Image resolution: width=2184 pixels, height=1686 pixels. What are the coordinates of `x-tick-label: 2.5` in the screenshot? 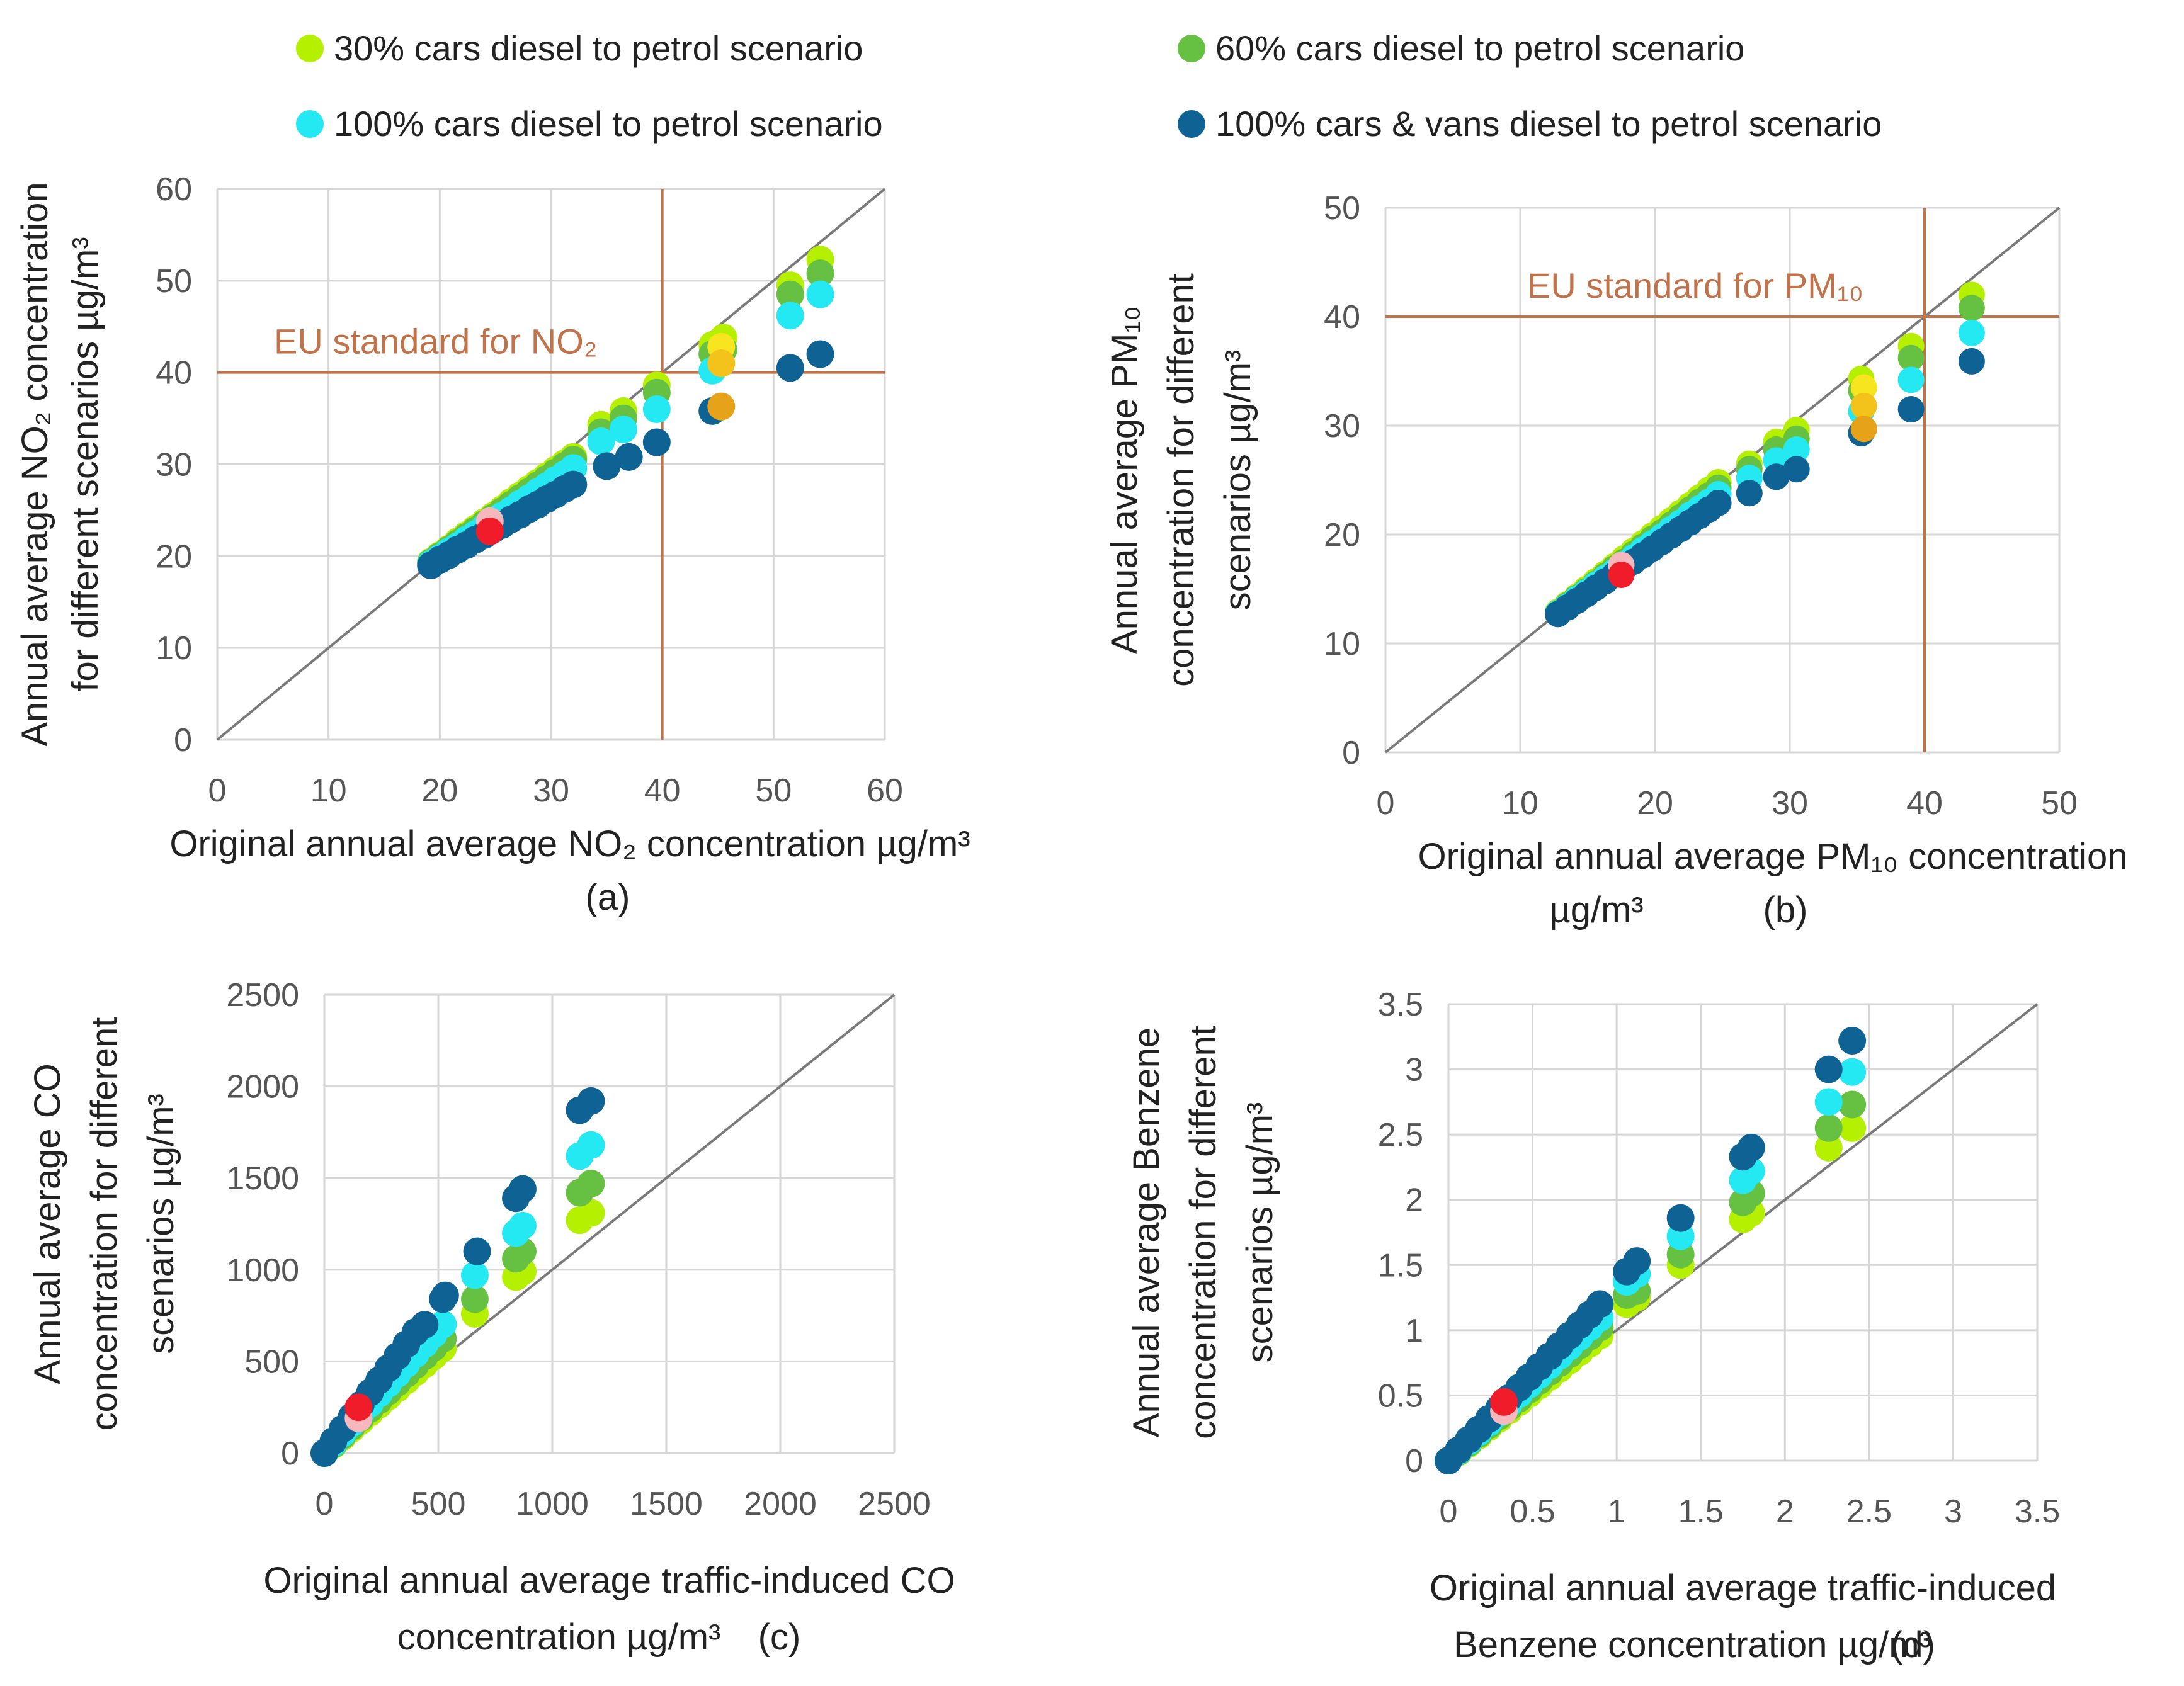 It's located at (1869, 1511).